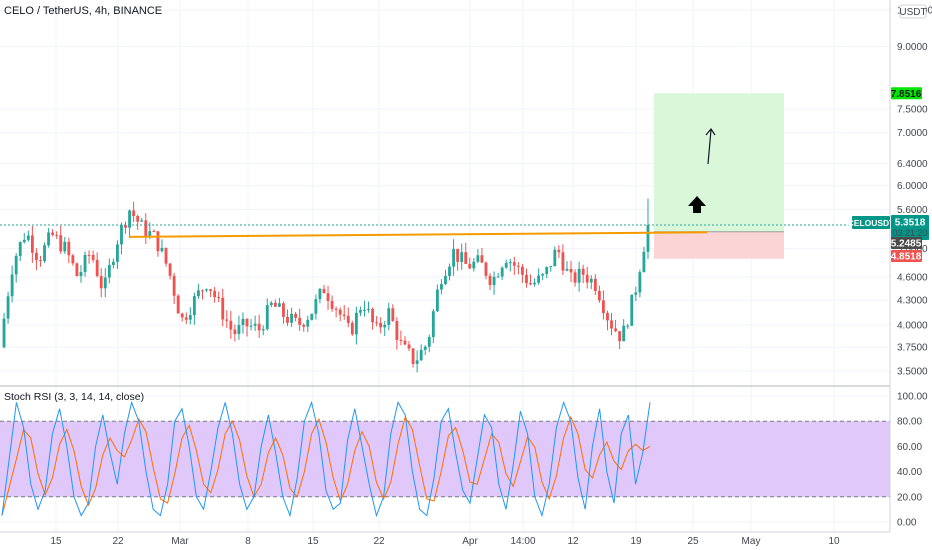 This screenshot has height=550, width=932. I want to click on price-tick-label: 4.6000, so click(912, 278).